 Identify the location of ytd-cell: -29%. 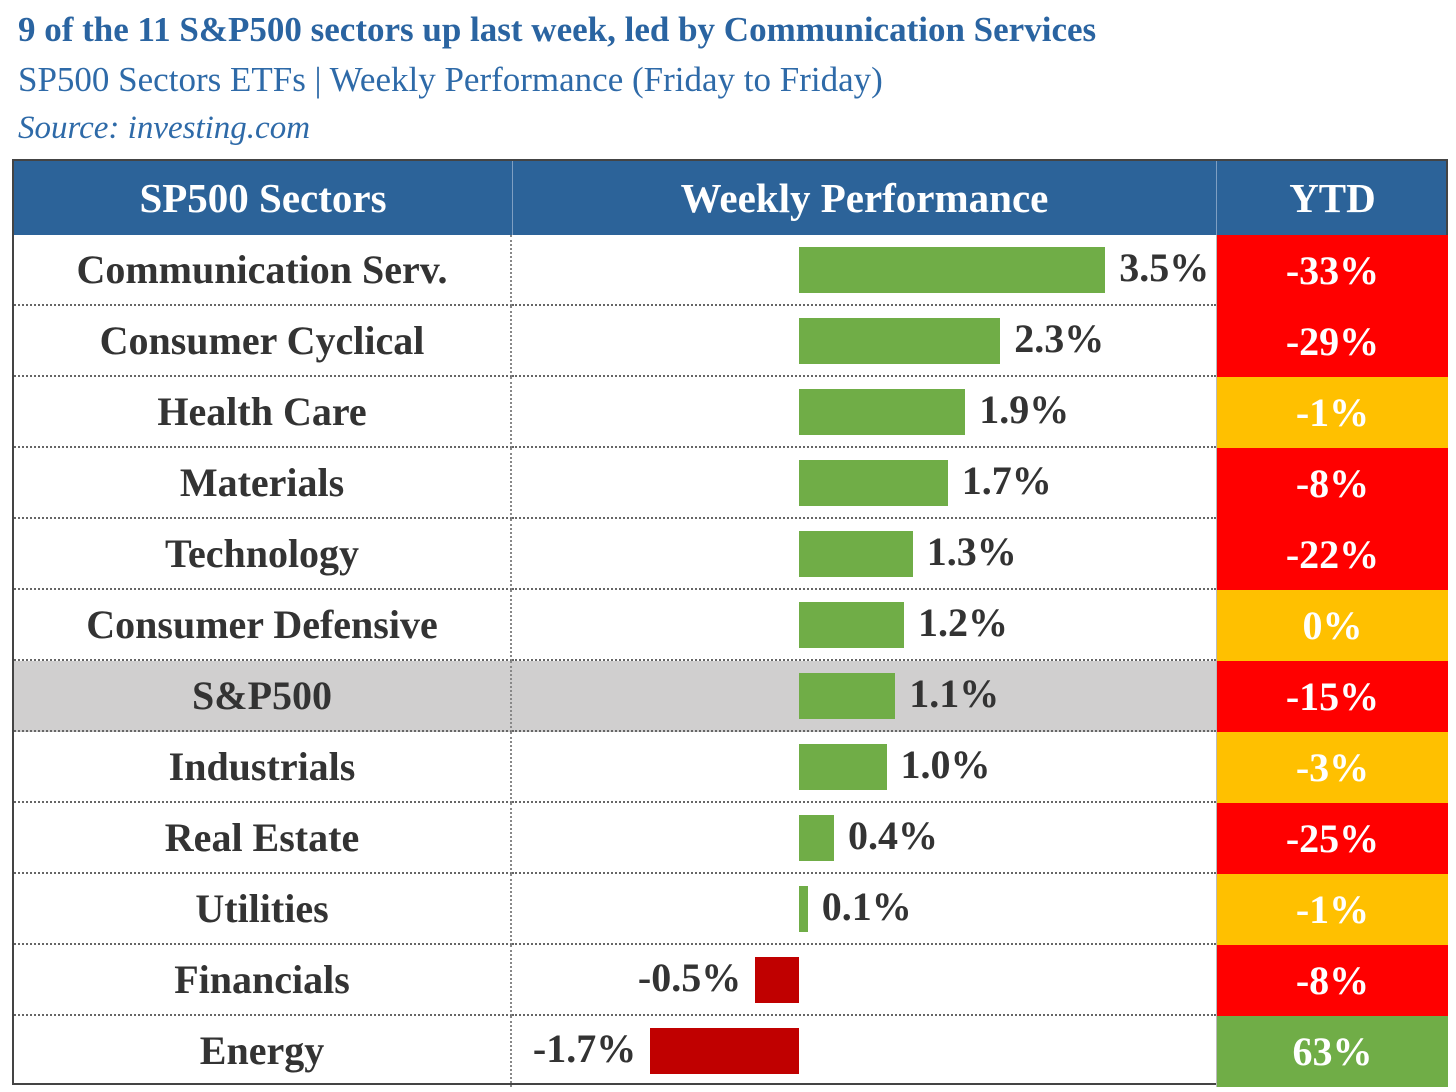
(1332, 341).